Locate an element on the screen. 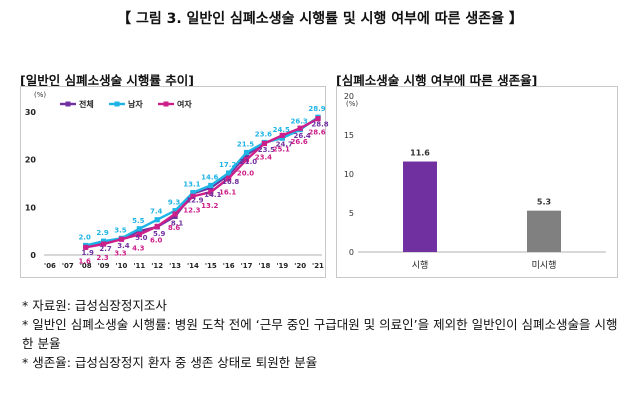 The height and width of the screenshot is (400, 640). bar-y-tick-label: 5 is located at coordinates (351, 213).